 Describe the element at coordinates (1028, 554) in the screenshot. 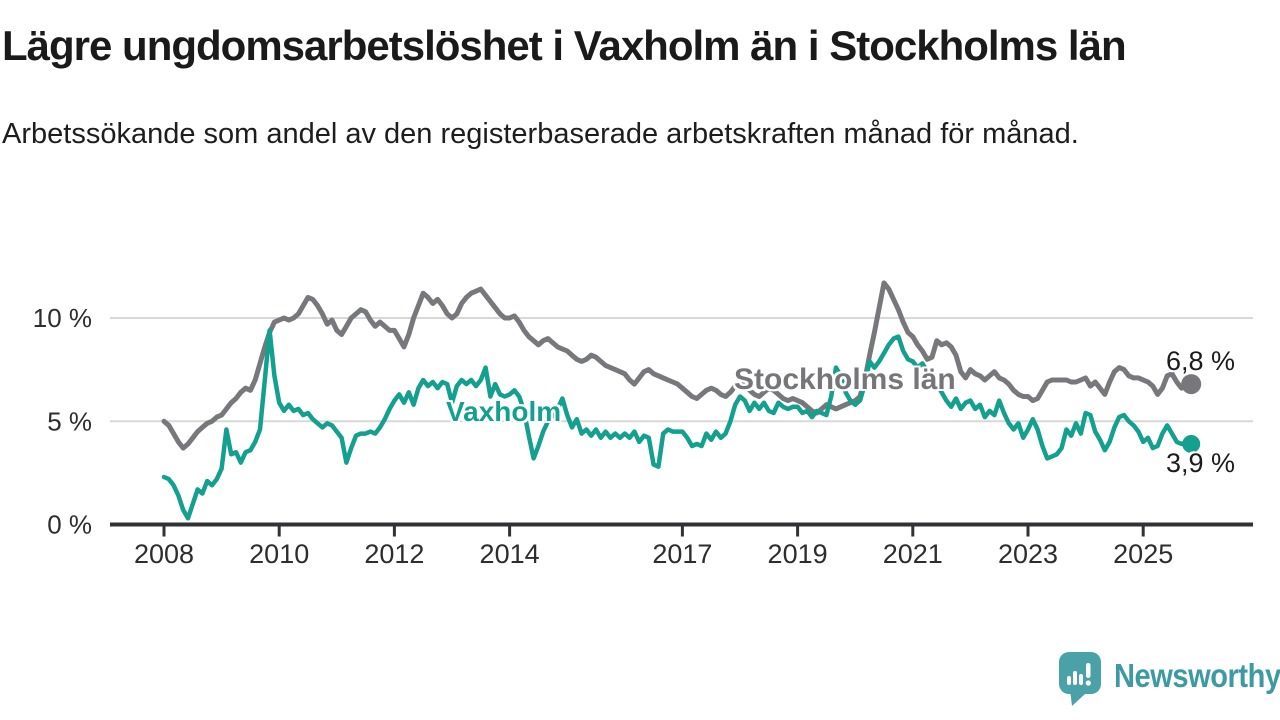

I see `x-axis-tick-label: 2023` at that location.